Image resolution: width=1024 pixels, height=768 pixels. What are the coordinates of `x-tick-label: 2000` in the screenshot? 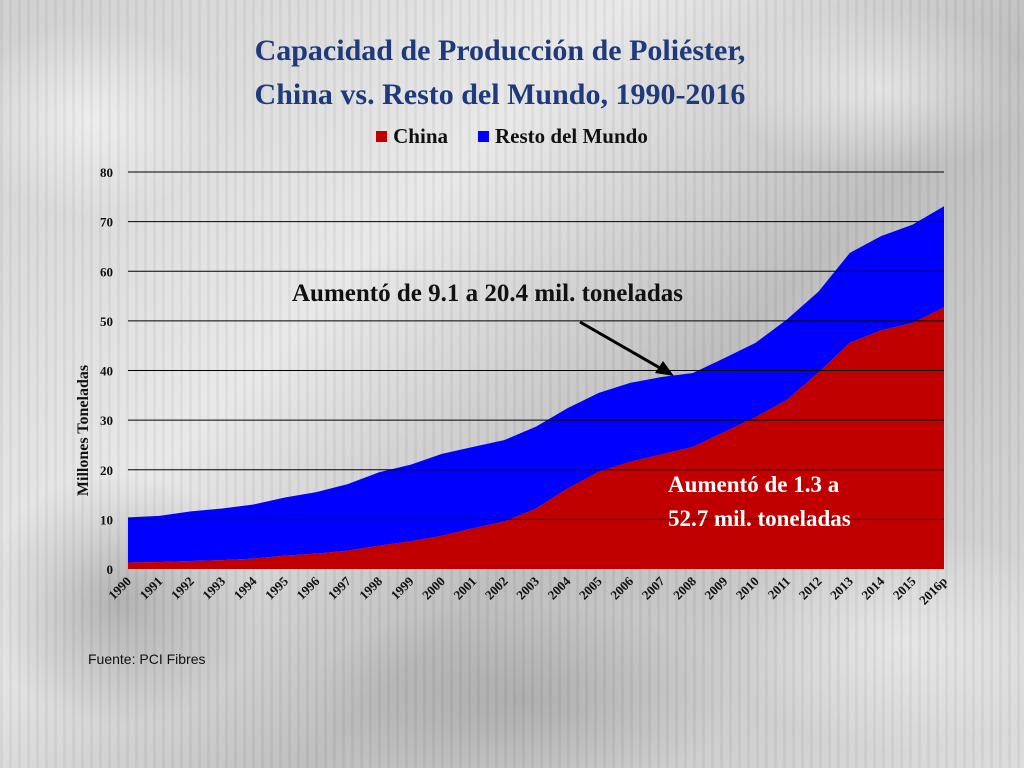 It's located at (433, 588).